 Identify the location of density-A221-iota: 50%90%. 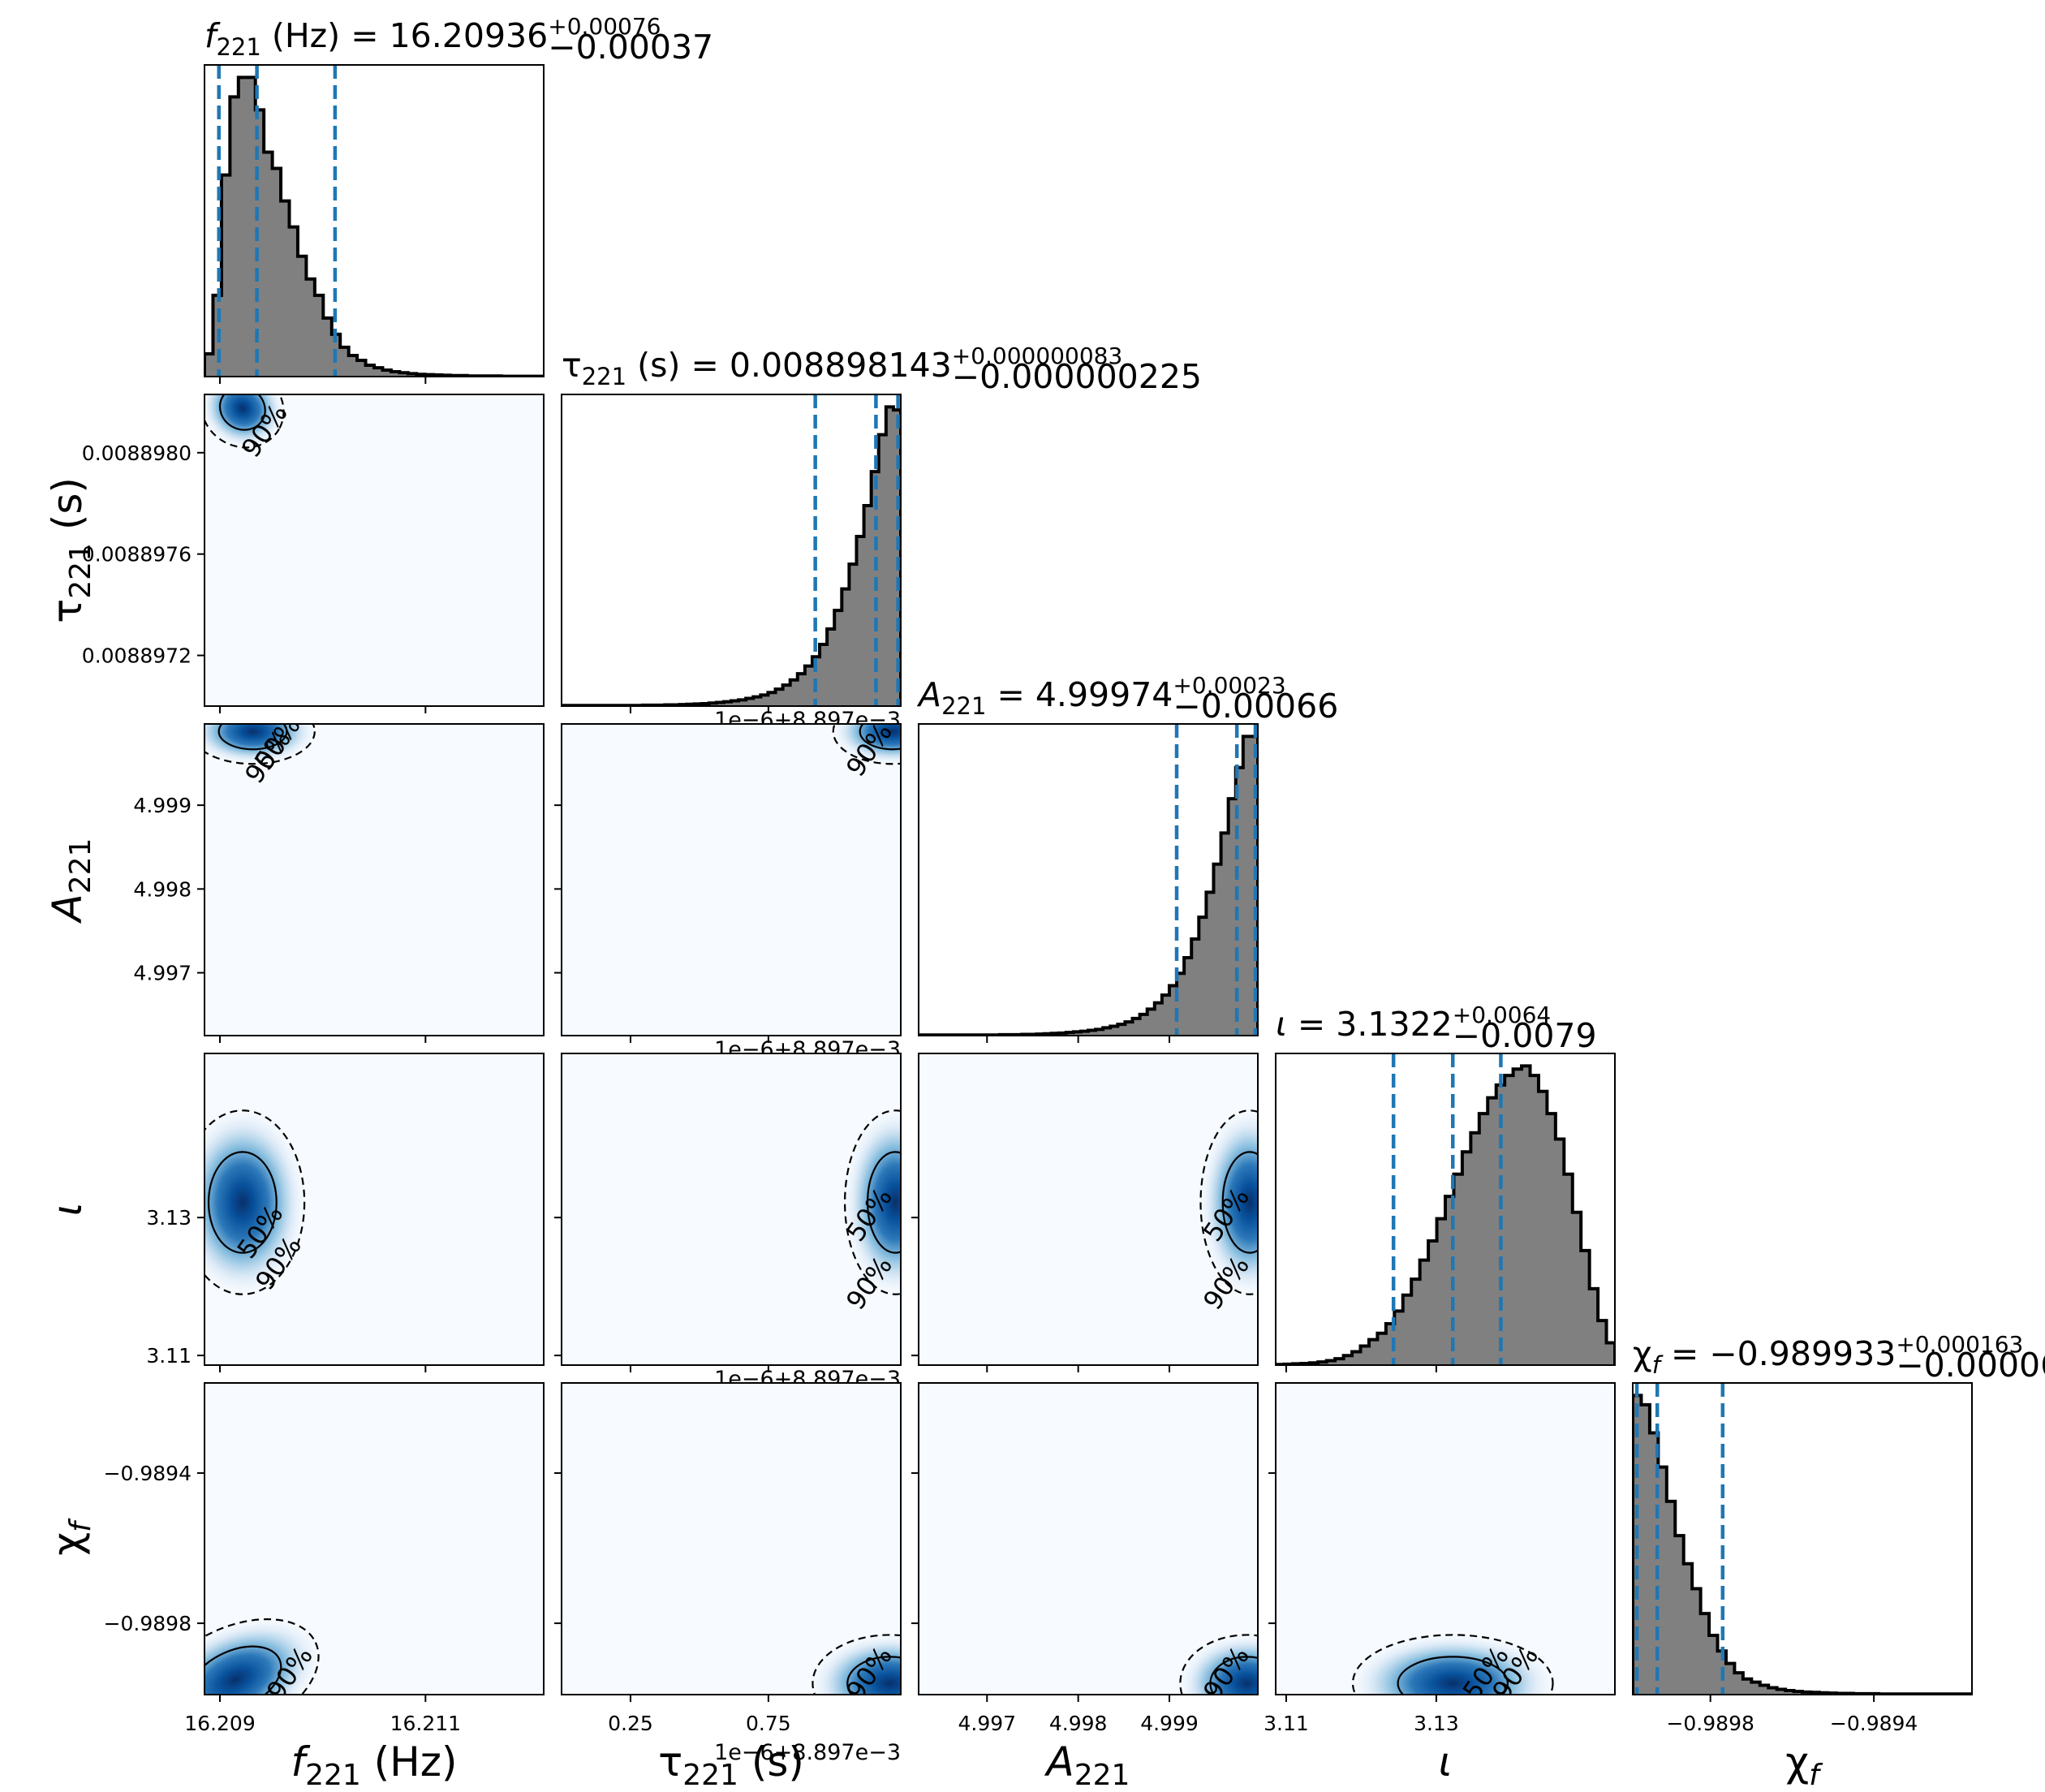
(1085, 1213).